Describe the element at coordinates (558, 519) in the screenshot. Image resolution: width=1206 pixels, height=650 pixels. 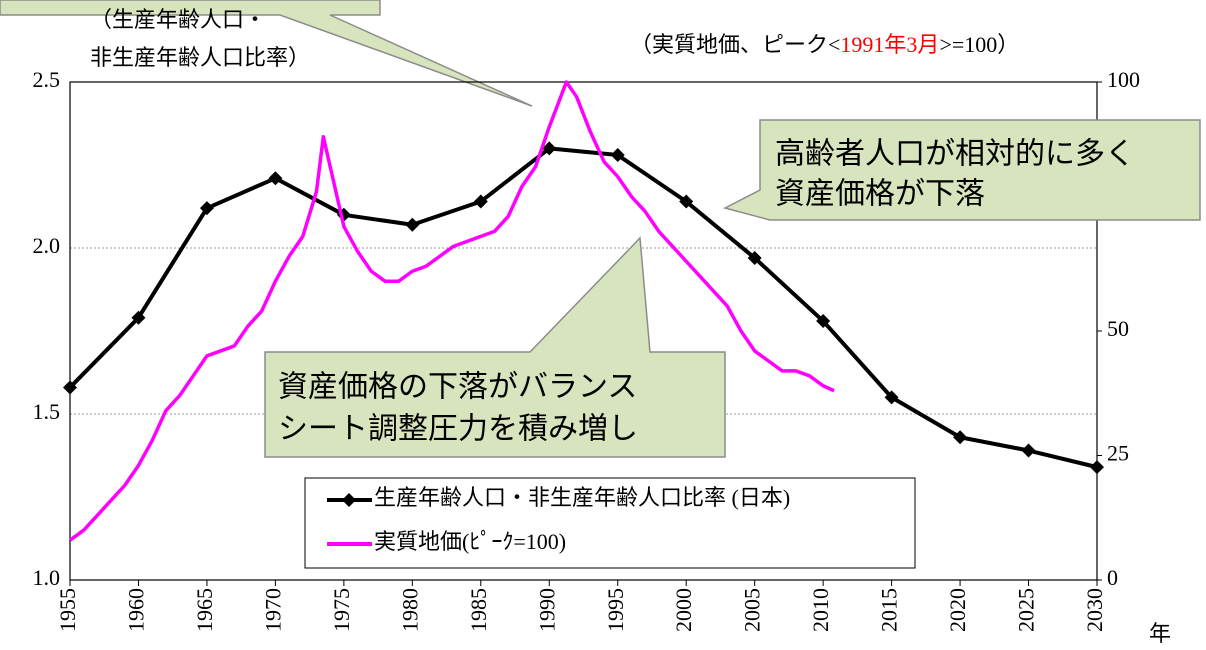
I see `legend-items: 生産年齢人口・非生産年齢人口比率 (日本) 実質地価(ﾋﾟｰｸ=100)` at that location.